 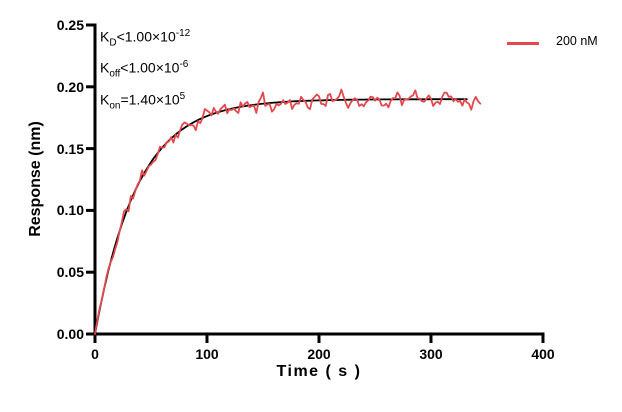 I want to click on kinetics-line-kd: KD<1.00×10-12, so click(x=145, y=38).